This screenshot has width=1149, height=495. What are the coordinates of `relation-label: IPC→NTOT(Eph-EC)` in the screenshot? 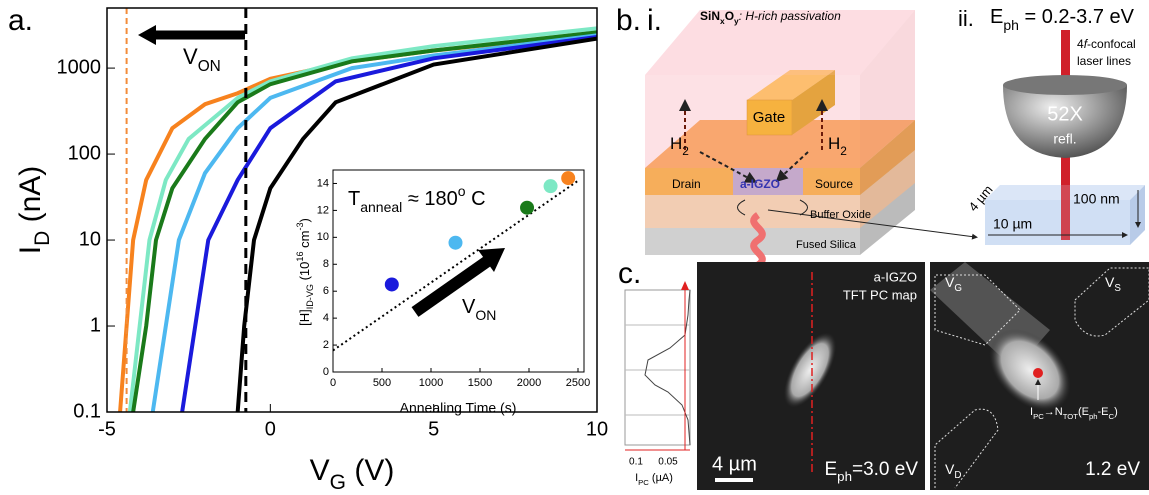 It's located at (1074, 413).